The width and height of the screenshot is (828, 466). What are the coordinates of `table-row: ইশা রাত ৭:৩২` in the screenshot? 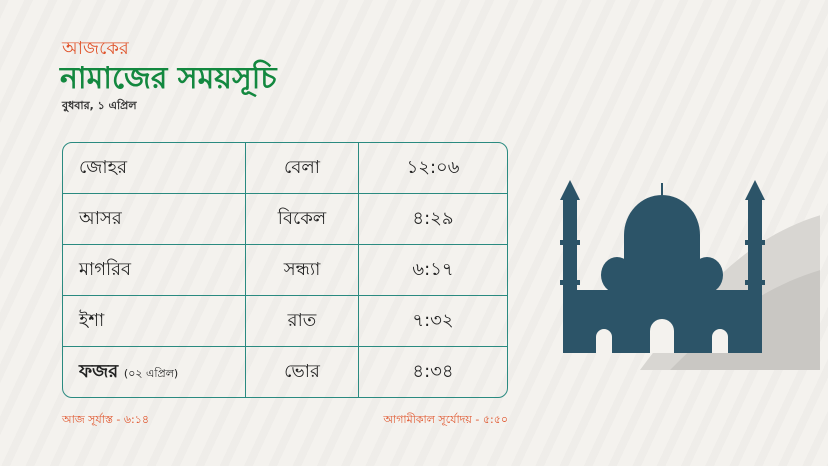 It's located at (285, 321).